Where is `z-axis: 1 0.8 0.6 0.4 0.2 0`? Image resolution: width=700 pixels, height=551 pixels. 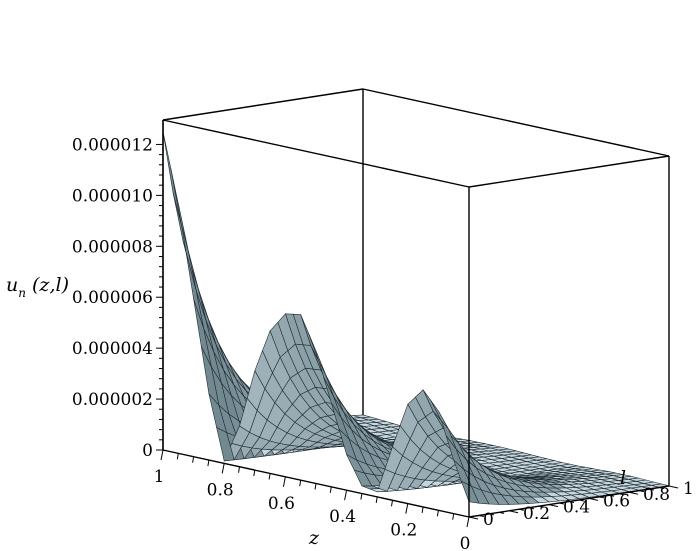 z-axis: 1 0.8 0.6 0.4 0.2 0 is located at coordinates (312, 500).